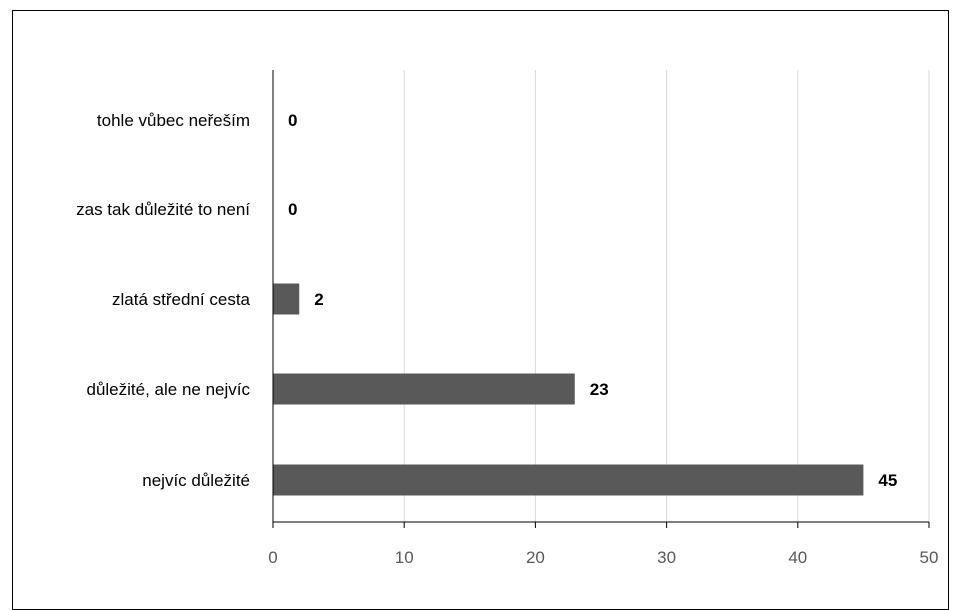 Image resolution: width=957 pixels, height=610 pixels. Describe the element at coordinates (929, 557) in the screenshot. I see `x-tick-label: 50` at that location.